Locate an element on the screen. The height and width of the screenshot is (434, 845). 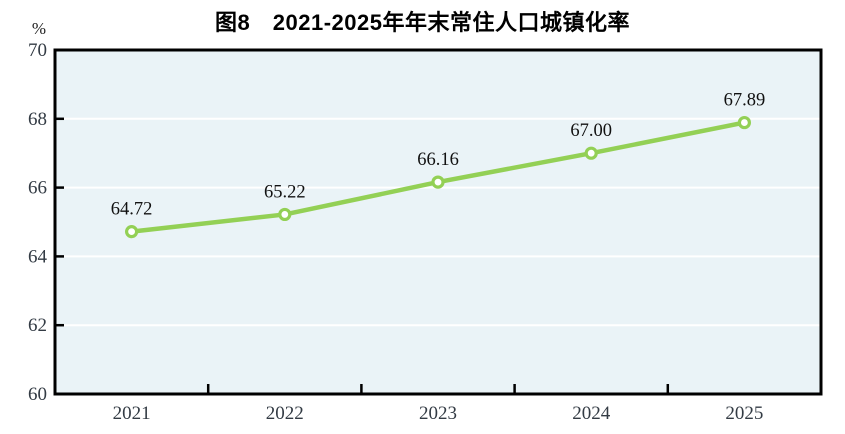
data-point-label: 65.22 is located at coordinates (285, 192).